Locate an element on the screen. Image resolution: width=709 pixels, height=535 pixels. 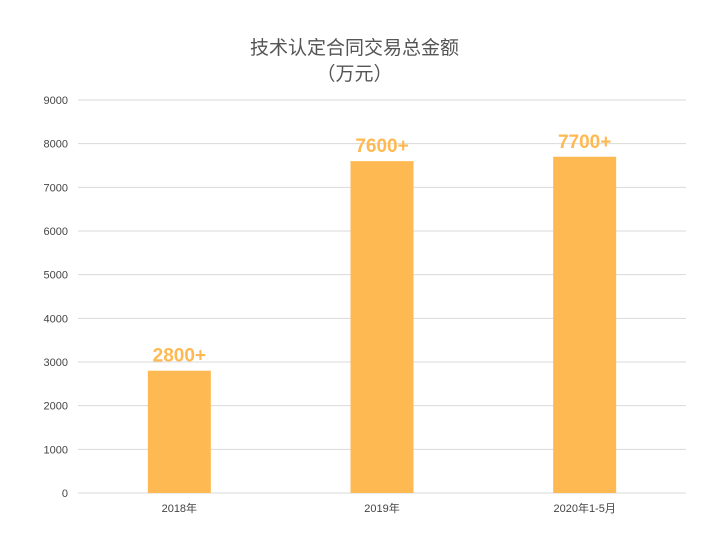
y-tick-label: 4000 is located at coordinates (56, 319).